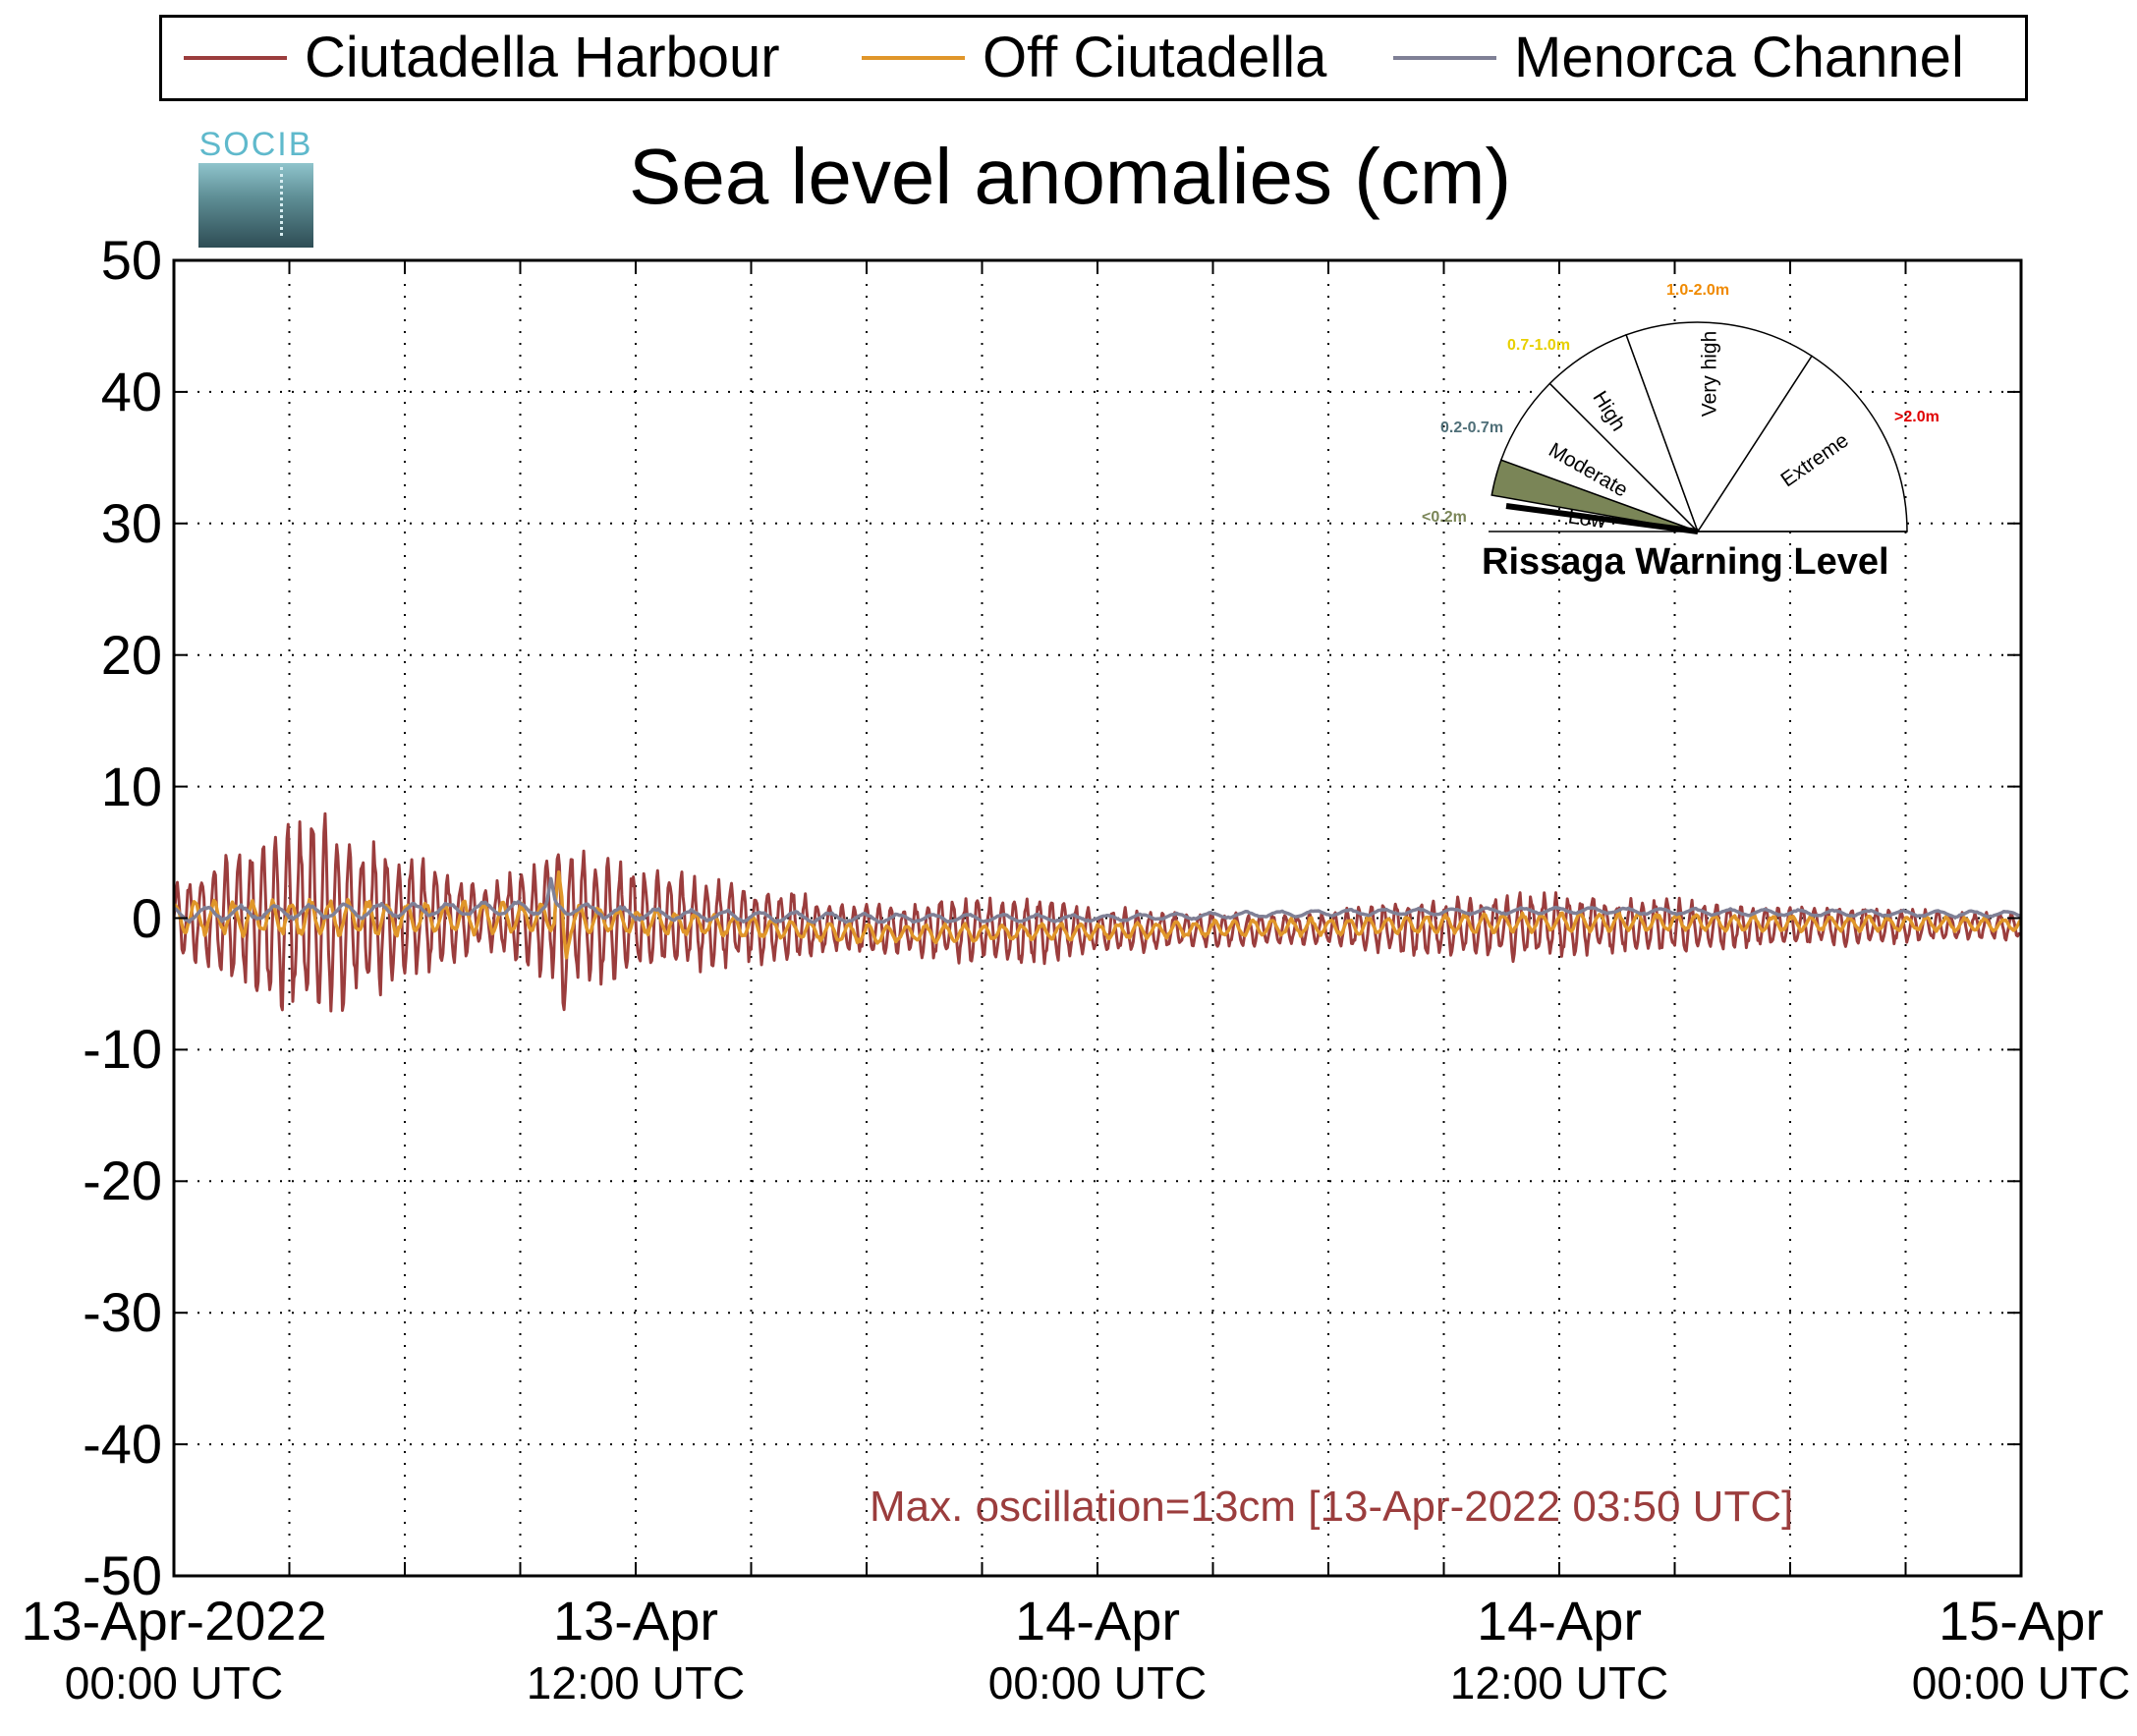  I want to click on series-lines, so click(1097, 912).